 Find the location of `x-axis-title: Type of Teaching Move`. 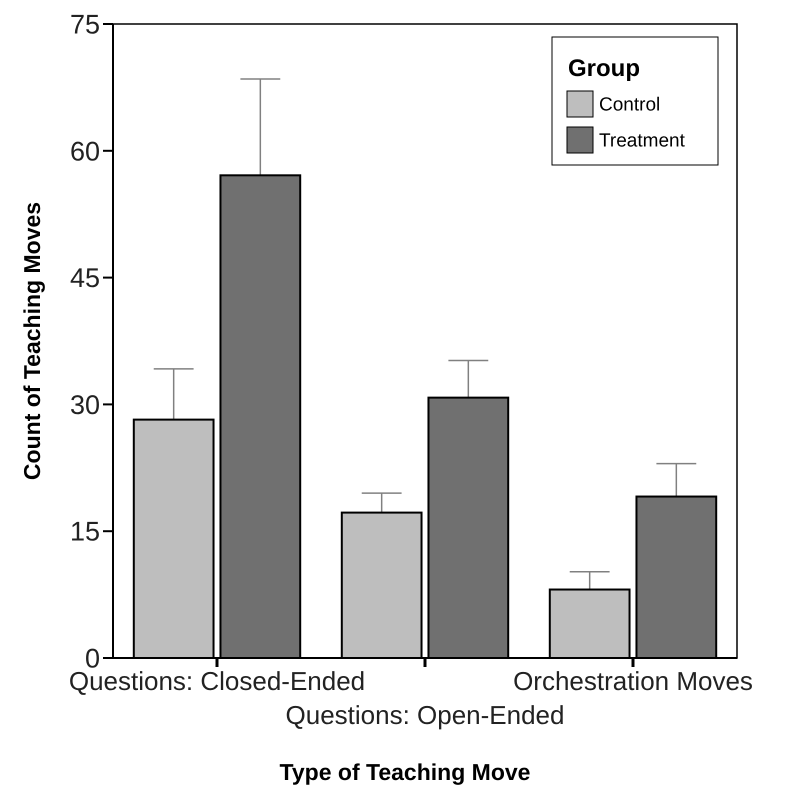

x-axis-title: Type of Teaching Move is located at coordinates (405, 772).